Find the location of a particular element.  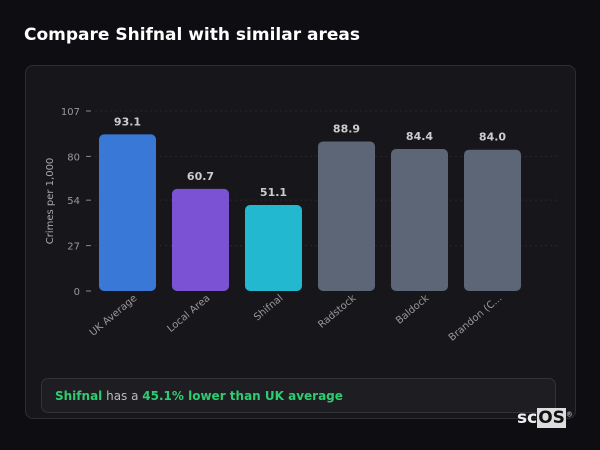

x-tick-label: Local Area is located at coordinates (188, 314).